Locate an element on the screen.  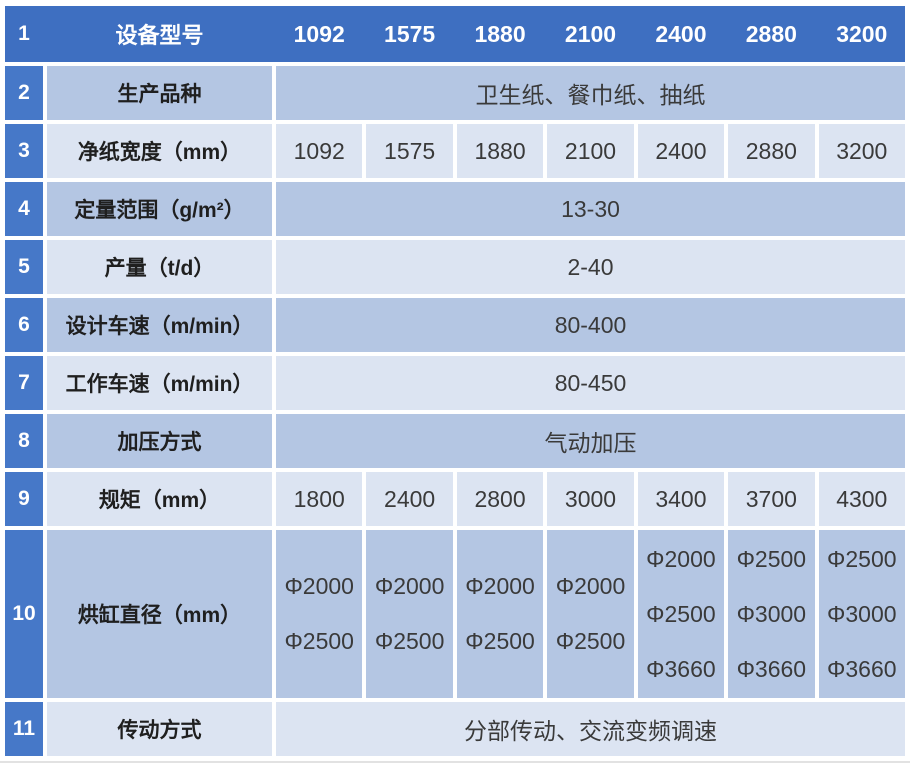
row-label: 烘缸直径（mm） is located at coordinates (159, 614).